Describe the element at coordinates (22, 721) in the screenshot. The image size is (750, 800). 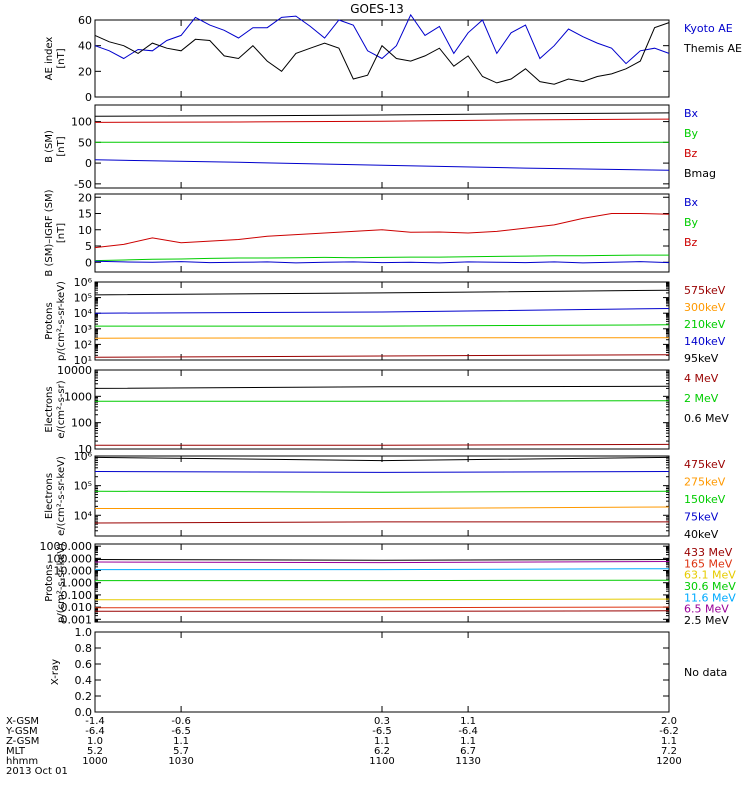
I see `xaxis-row-label: X-GSM` at that location.